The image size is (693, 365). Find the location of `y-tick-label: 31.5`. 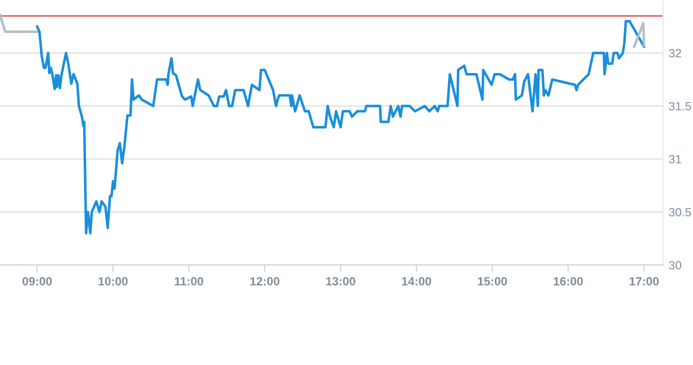

y-tick-label: 31.5 is located at coordinates (680, 106).